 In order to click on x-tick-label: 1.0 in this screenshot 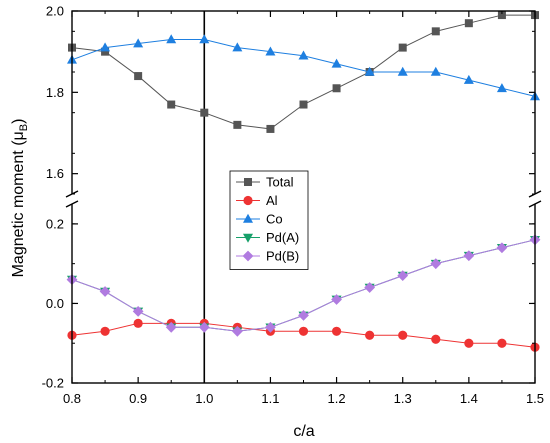, I will do `click(204, 398)`.